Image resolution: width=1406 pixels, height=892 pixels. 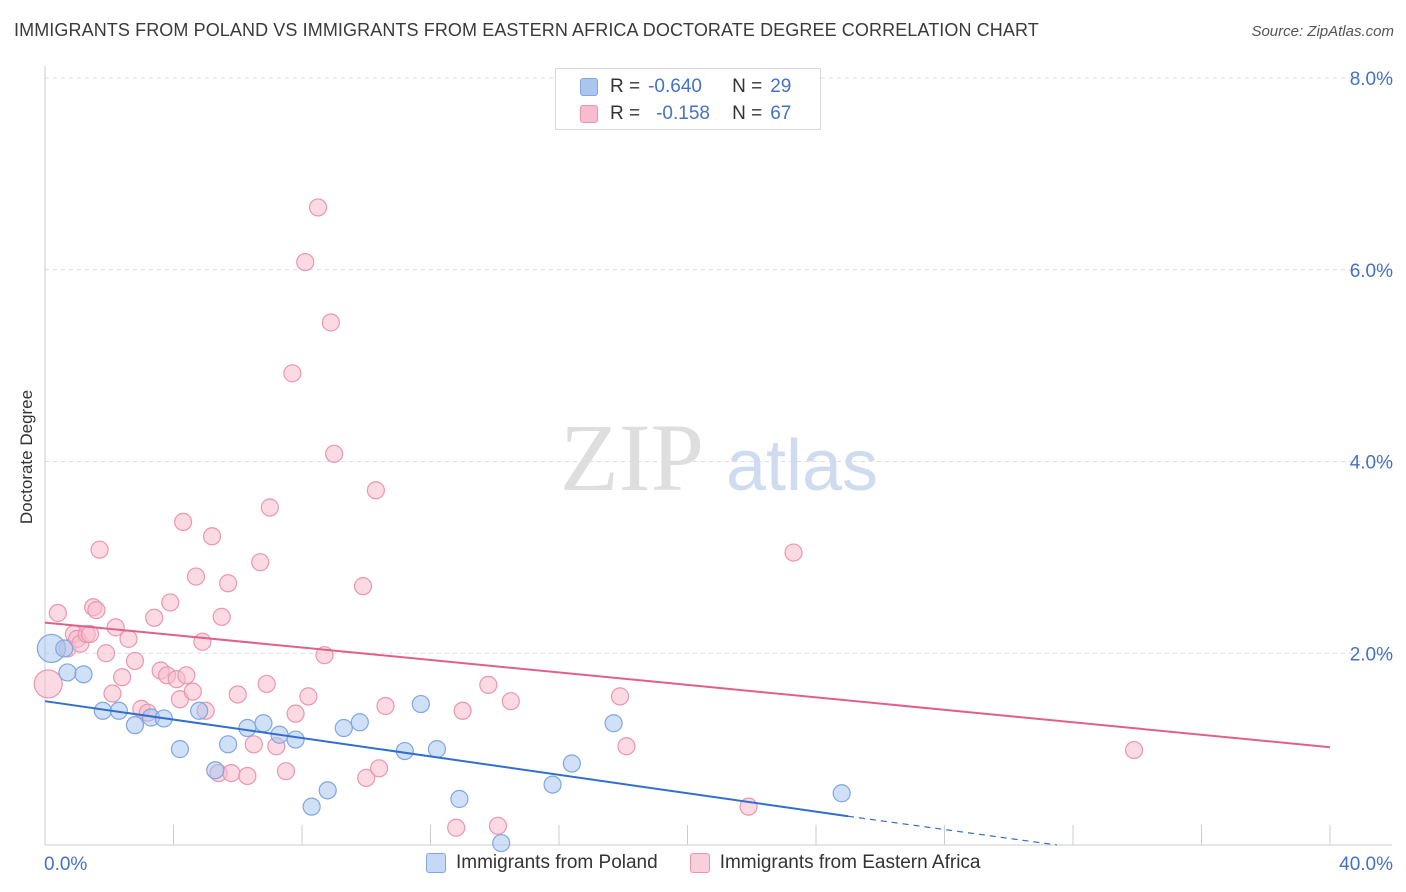 I want to click on trend-line-extension, so click(x=953, y=830).